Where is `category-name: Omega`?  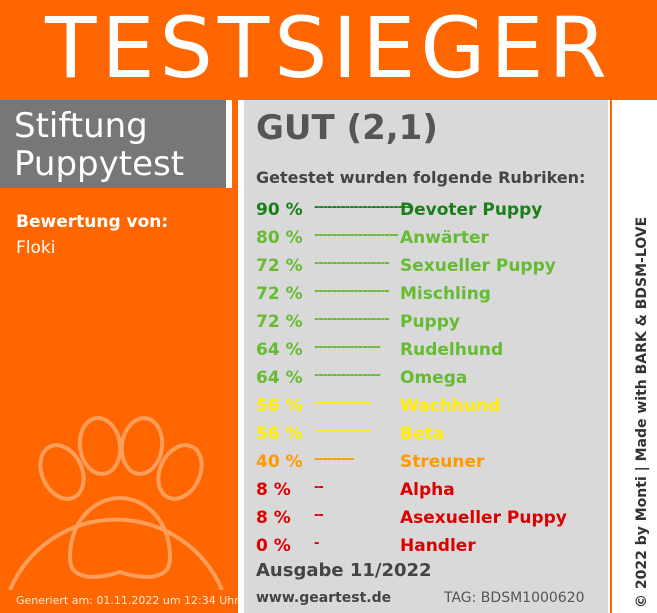
category-name: Omega is located at coordinates (434, 378).